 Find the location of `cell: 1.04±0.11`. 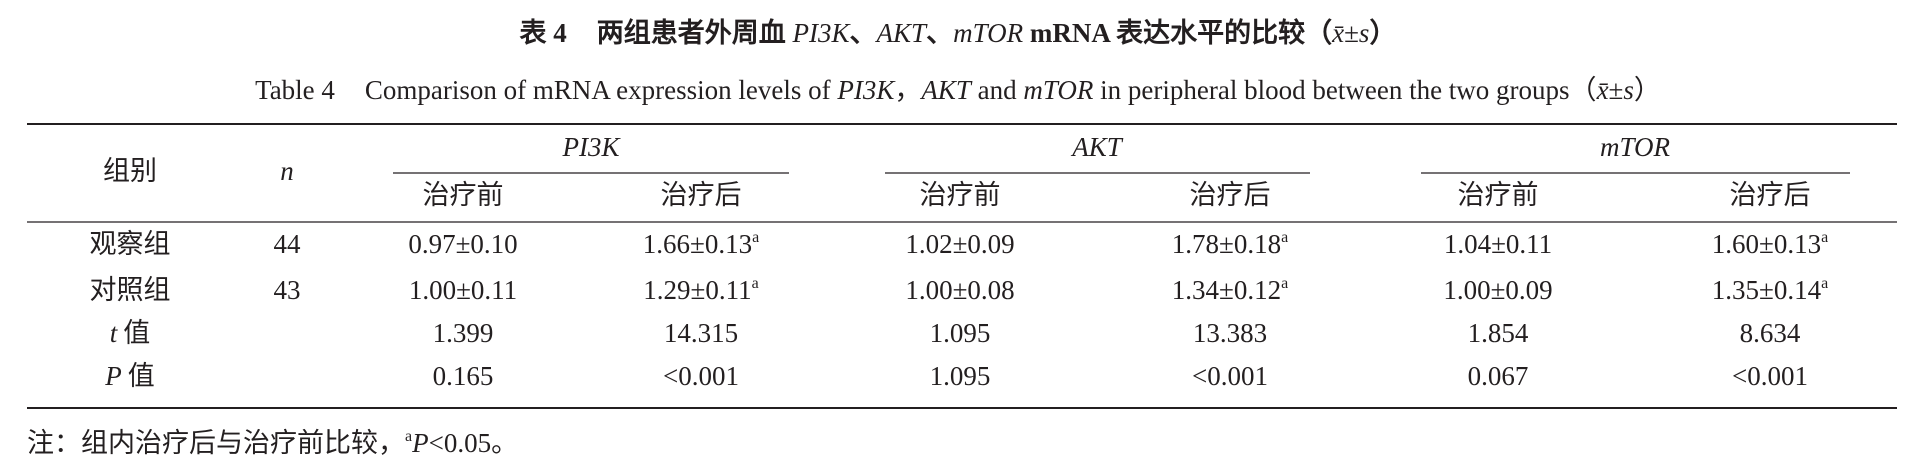

cell: 1.04±0.11 is located at coordinates (1498, 244).